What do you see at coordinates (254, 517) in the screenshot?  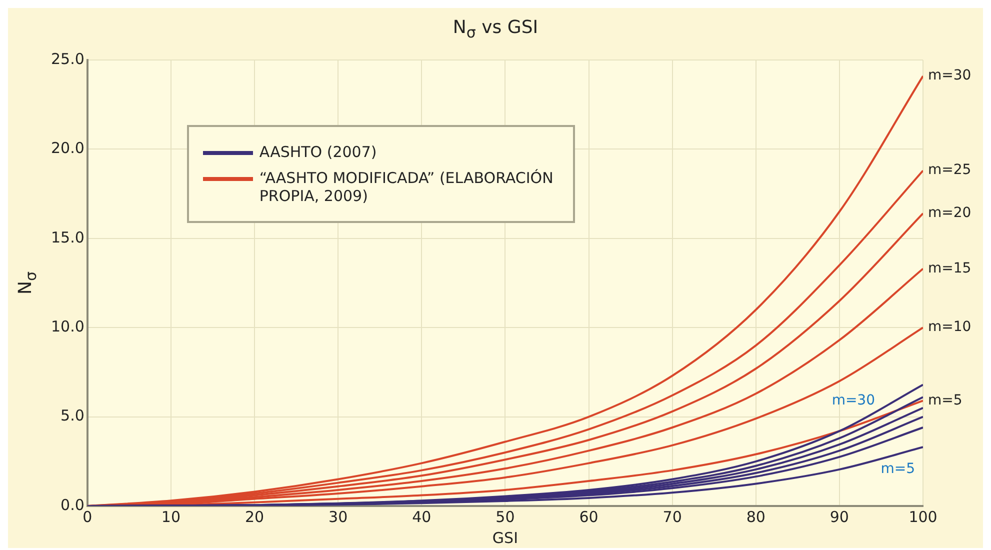 I see `x-tick-label: 20` at bounding box center [254, 517].